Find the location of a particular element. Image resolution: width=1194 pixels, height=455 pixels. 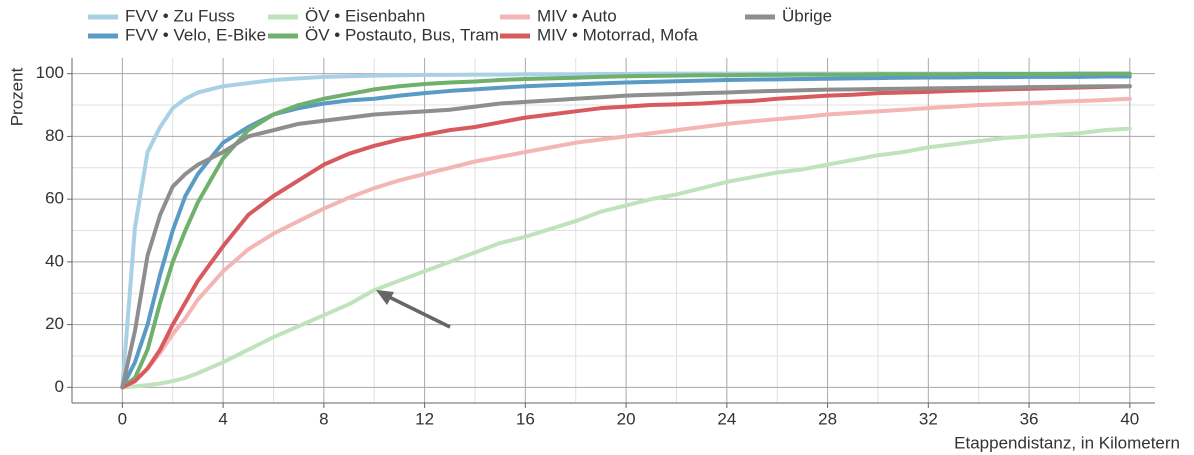

legend-label: FVV • Zu Fuss is located at coordinates (180, 15).